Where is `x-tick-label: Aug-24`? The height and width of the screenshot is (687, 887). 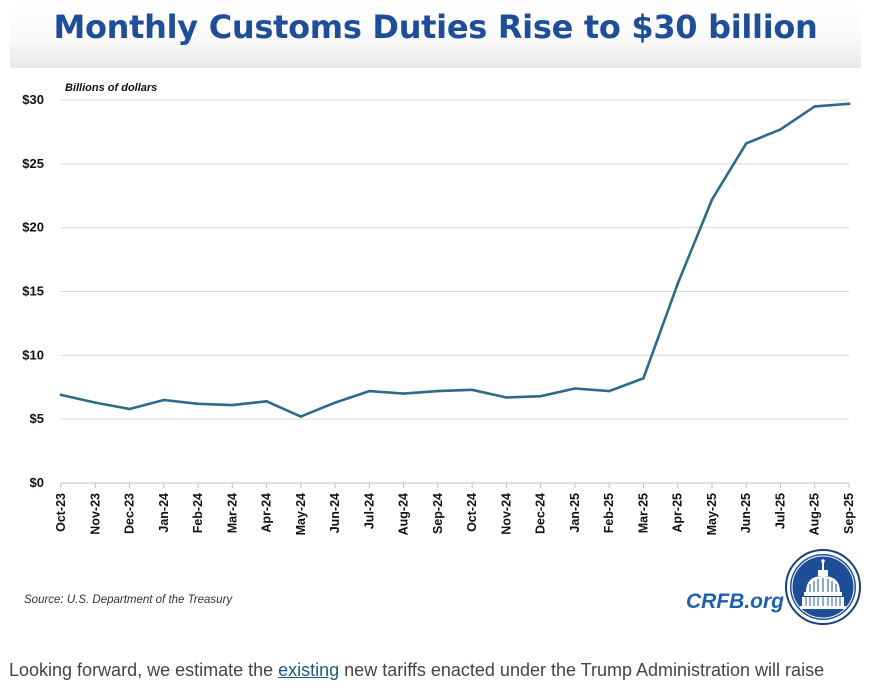
x-tick-label: Aug-24 is located at coordinates (404, 514).